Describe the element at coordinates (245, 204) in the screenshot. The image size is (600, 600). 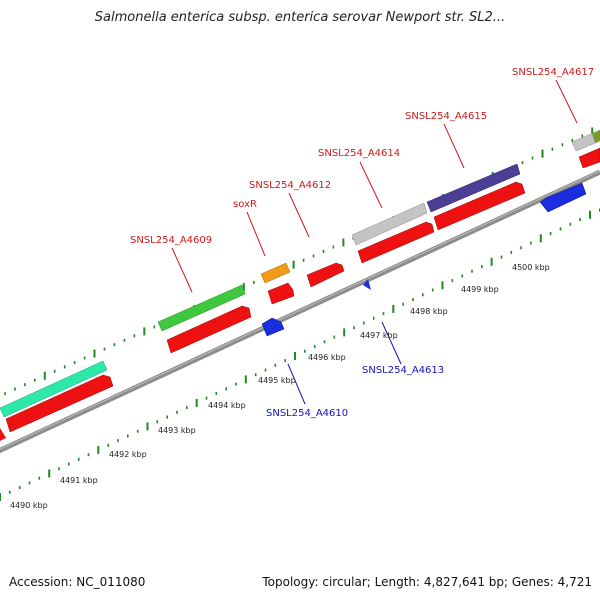
I see `gene-label: soxR` at that location.